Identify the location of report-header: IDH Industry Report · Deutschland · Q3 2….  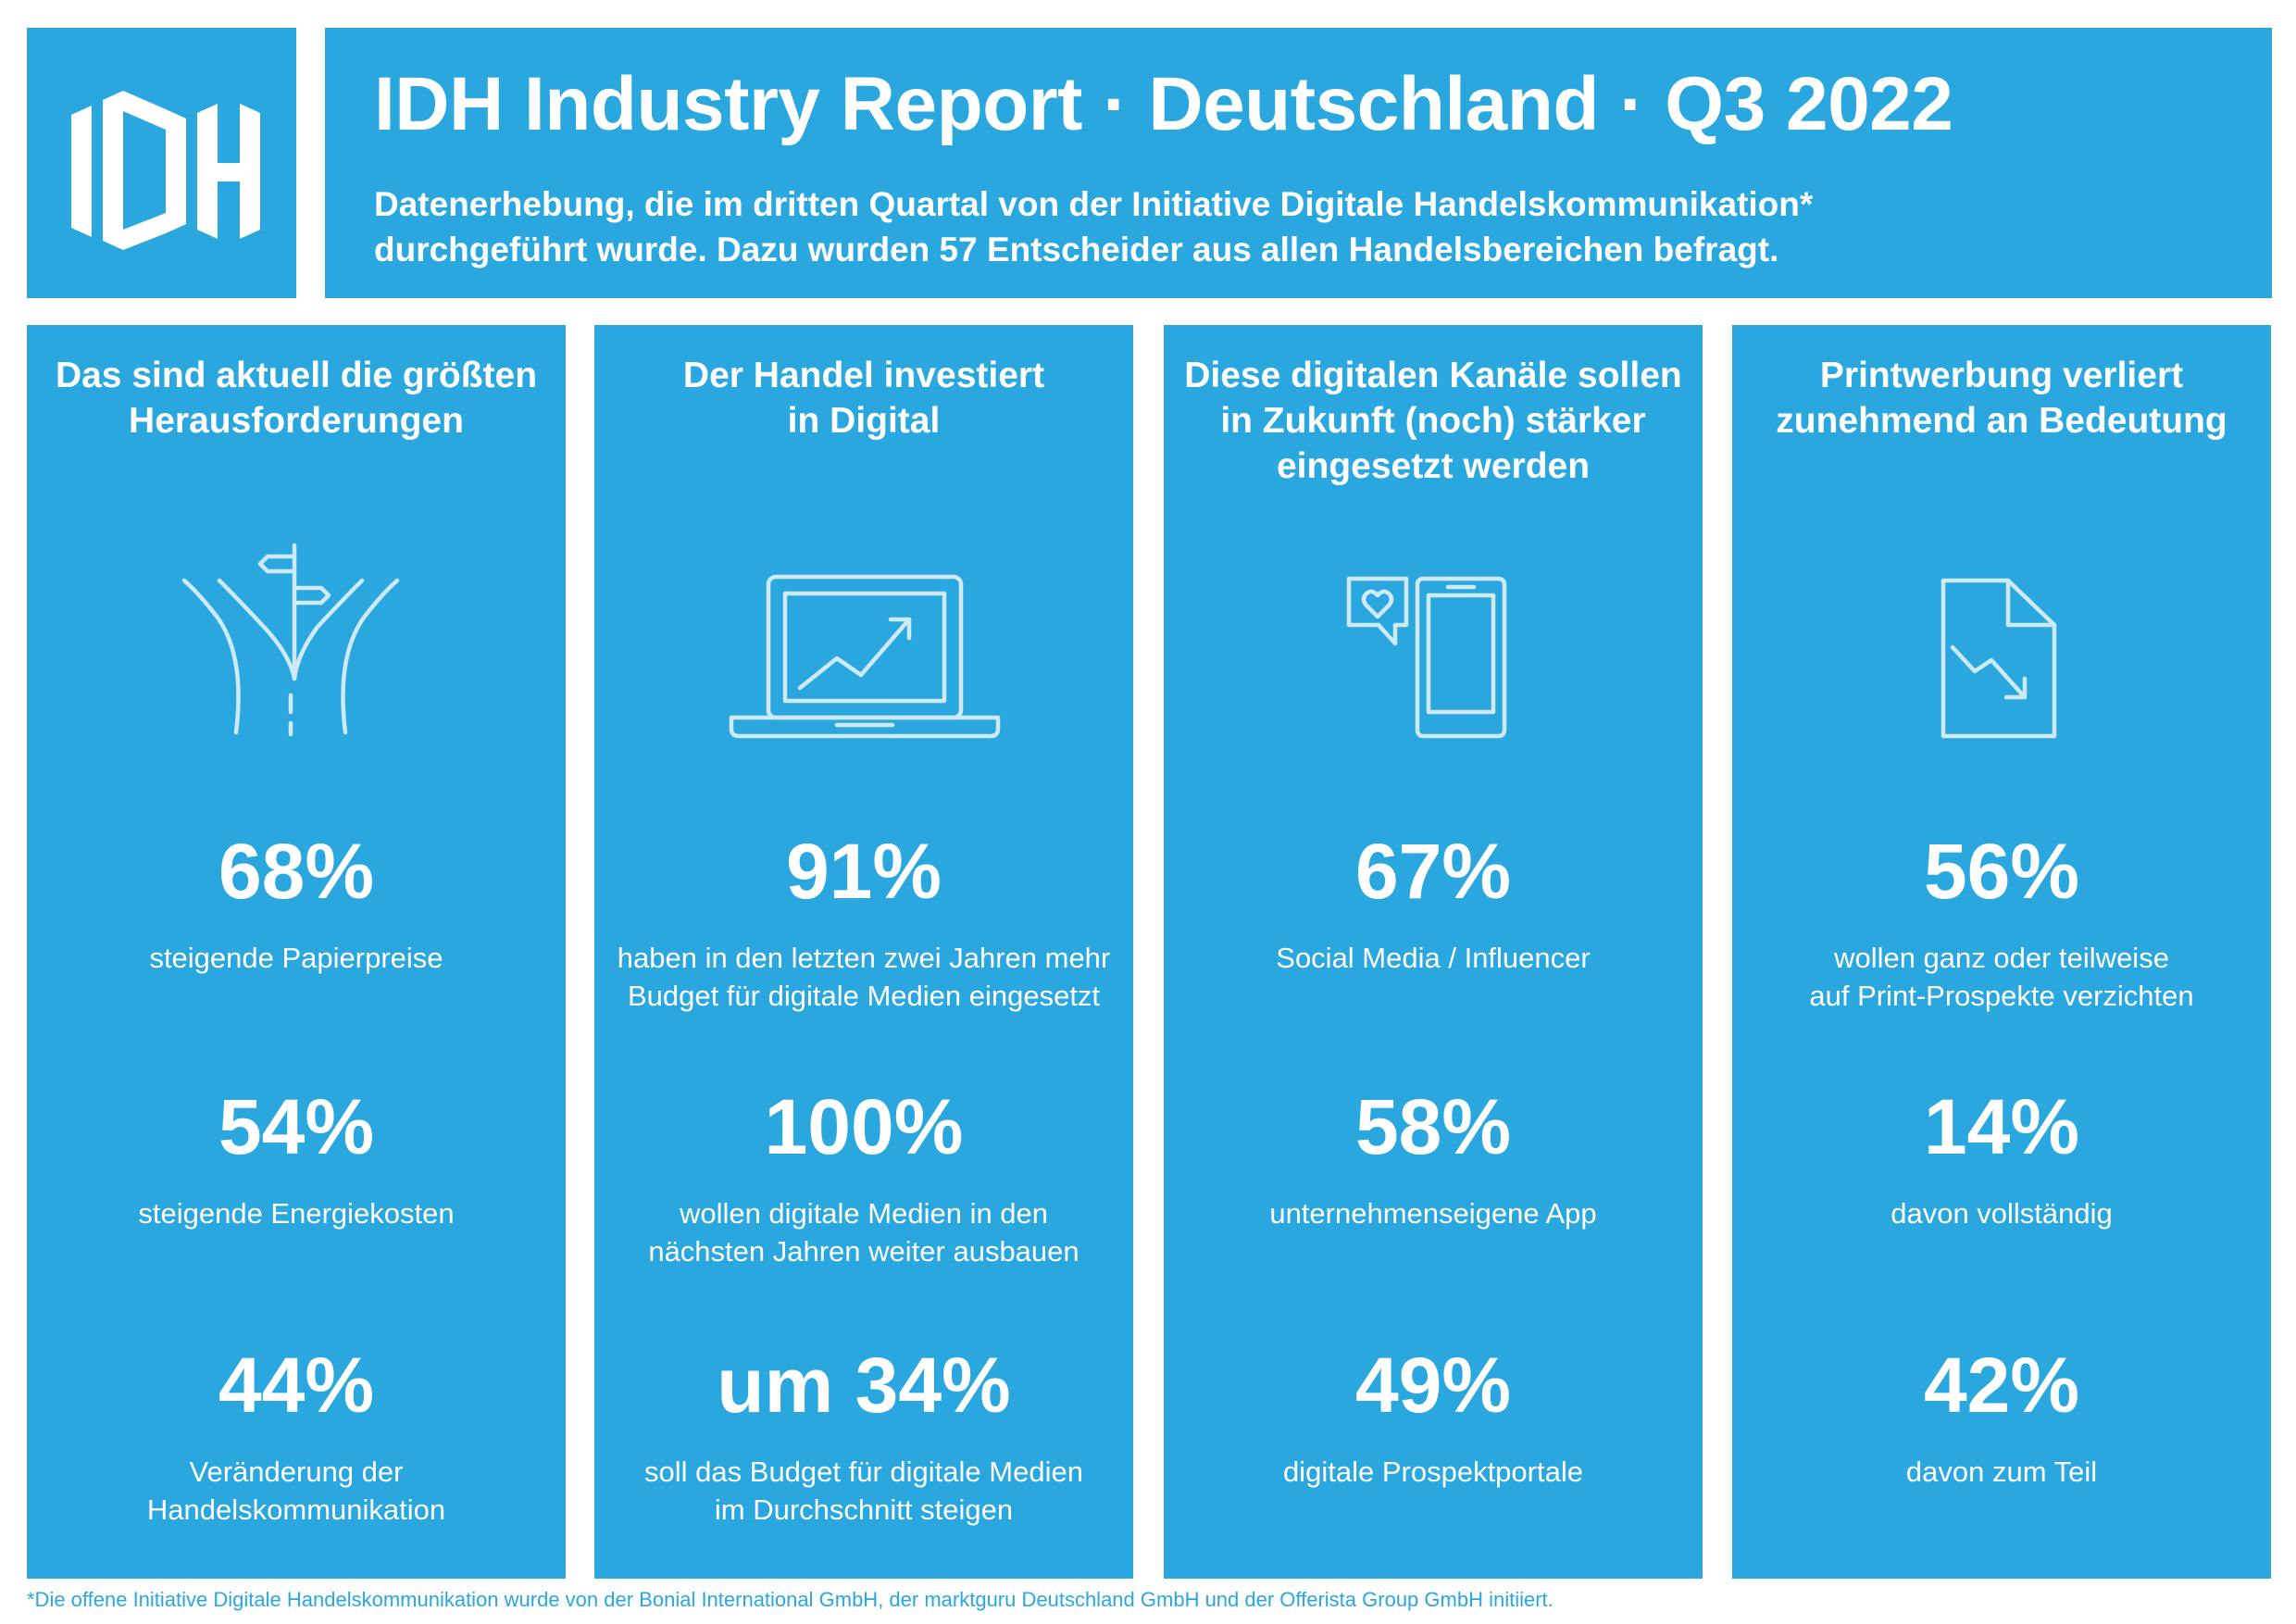
(1298, 163).